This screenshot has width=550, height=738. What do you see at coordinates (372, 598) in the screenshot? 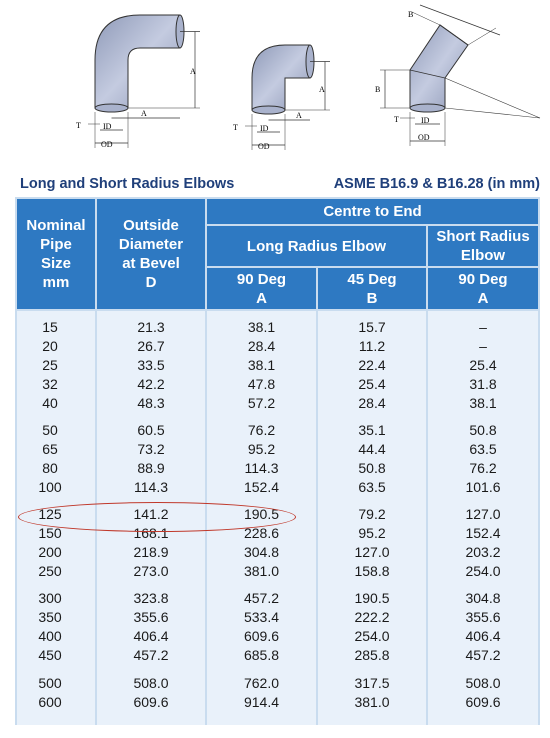
I see `table-cell: 190.5` at bounding box center [372, 598].